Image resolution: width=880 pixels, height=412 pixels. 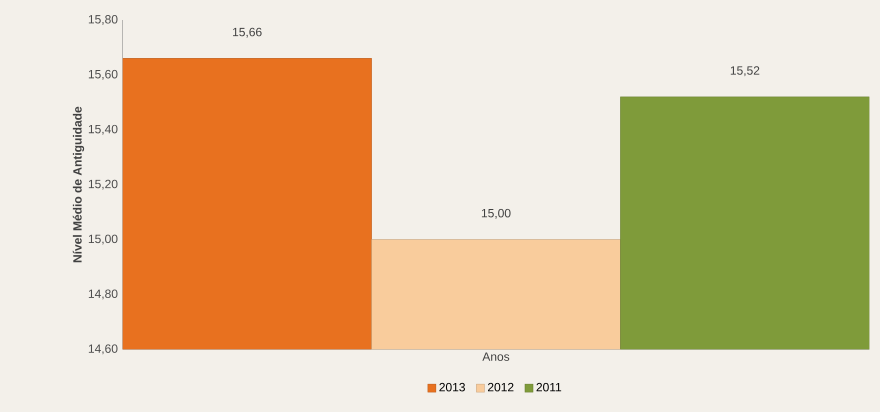 What do you see at coordinates (103, 129) in the screenshot?
I see `y-tick-label: 15,40` at bounding box center [103, 129].